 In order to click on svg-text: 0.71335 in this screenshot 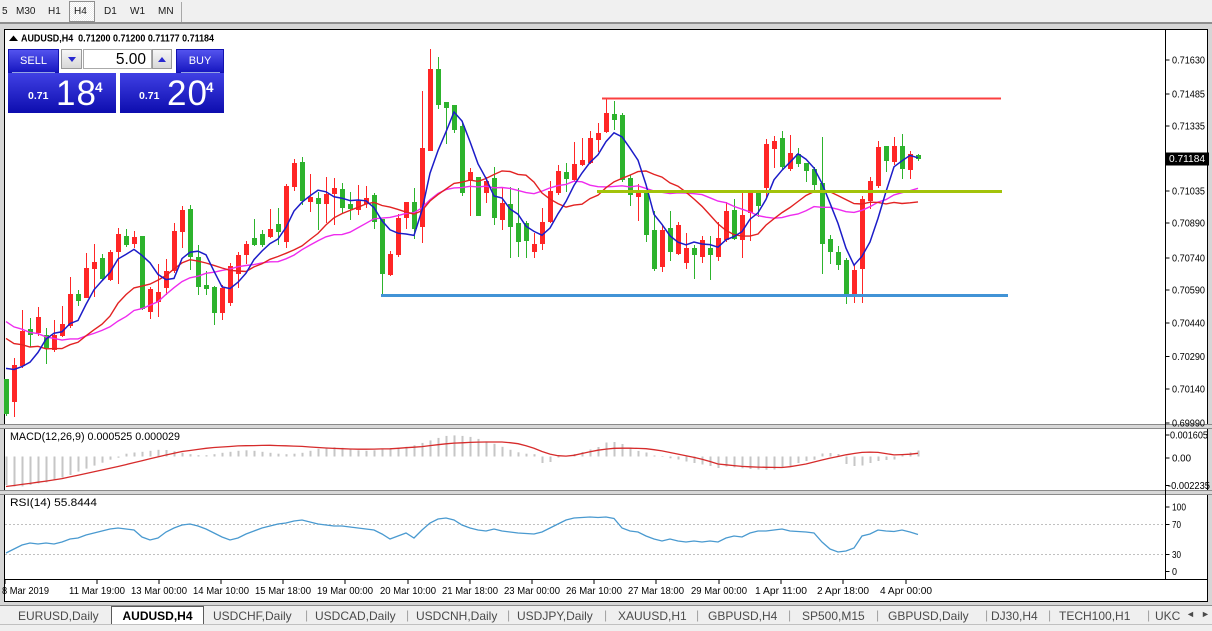, I will do `click(1188, 127)`.